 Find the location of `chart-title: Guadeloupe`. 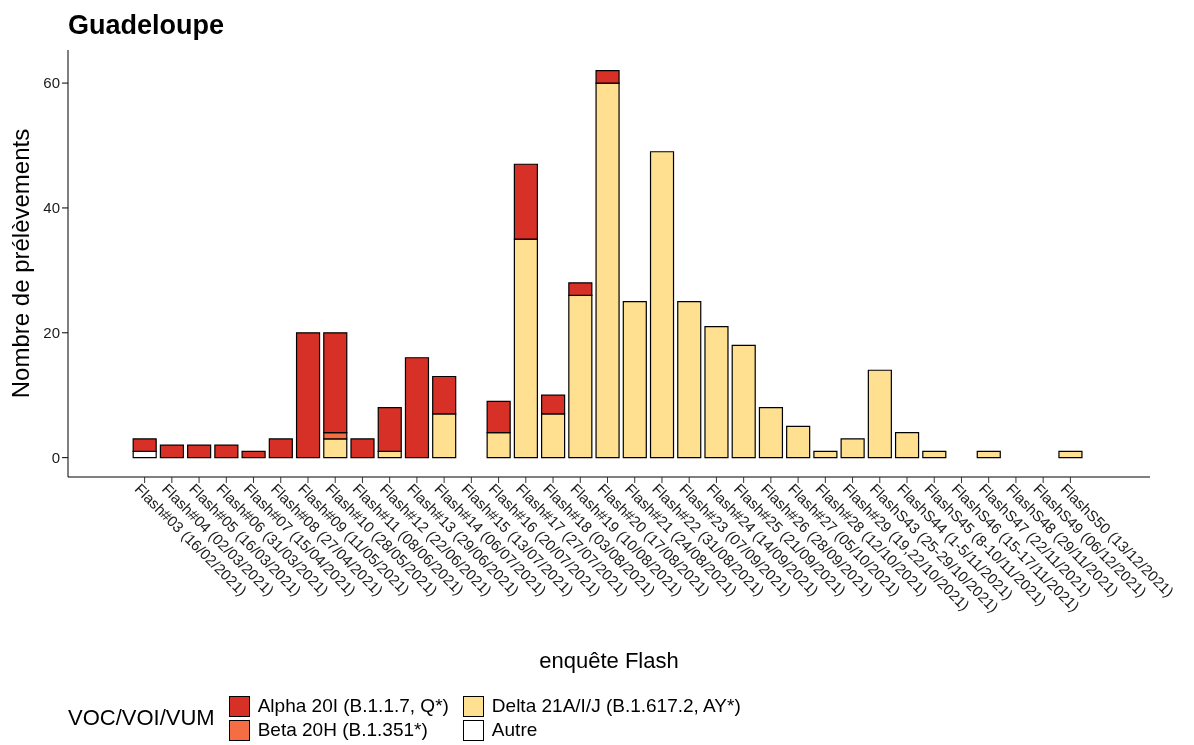

chart-title: Guadeloupe is located at coordinates (146, 25).